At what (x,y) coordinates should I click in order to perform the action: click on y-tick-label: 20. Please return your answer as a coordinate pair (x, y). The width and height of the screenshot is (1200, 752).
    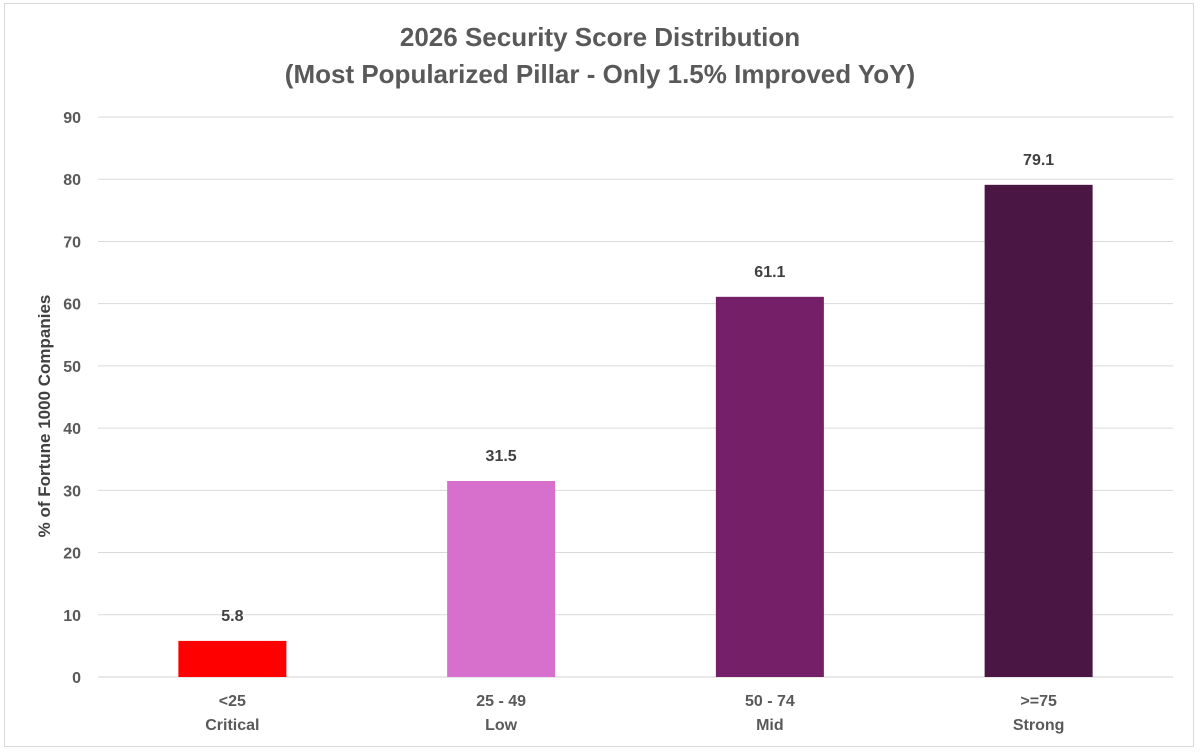
    Looking at the image, I should click on (72, 554).